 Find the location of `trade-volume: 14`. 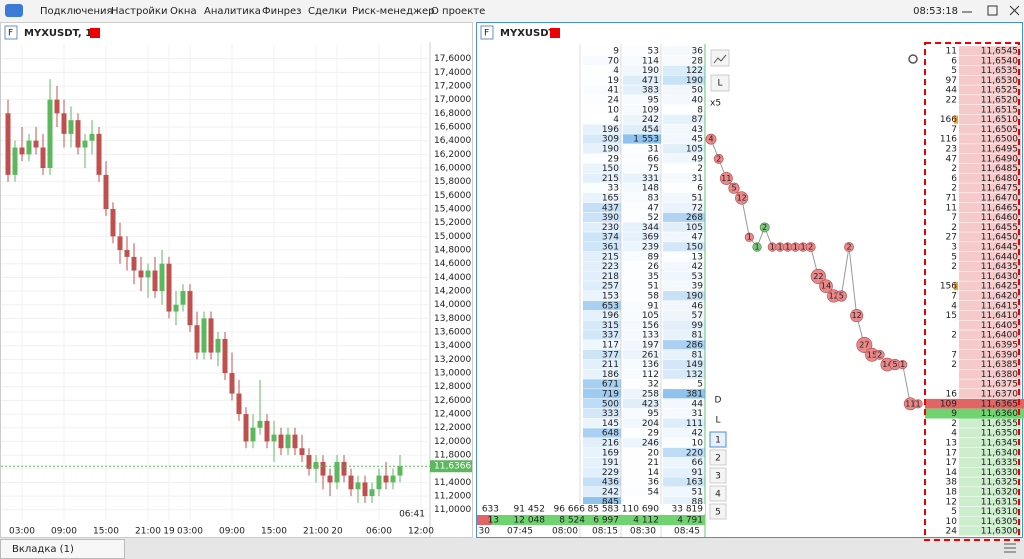

trade-volume: 14 is located at coordinates (826, 286).